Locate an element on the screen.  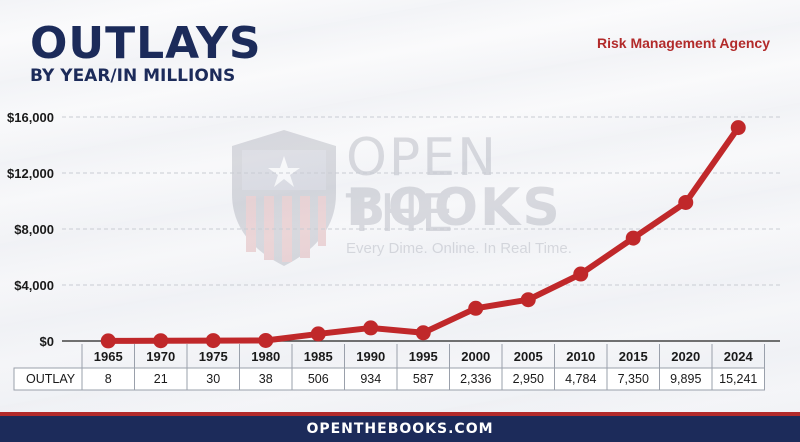
table-value-label: 7,350 is located at coordinates (633, 379).